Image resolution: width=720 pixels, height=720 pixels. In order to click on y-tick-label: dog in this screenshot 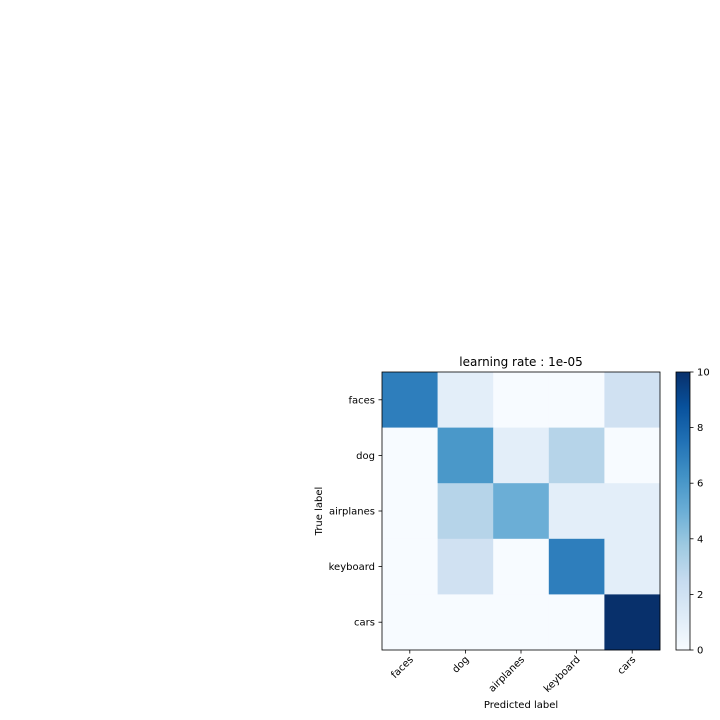, I will do `click(365, 456)`.